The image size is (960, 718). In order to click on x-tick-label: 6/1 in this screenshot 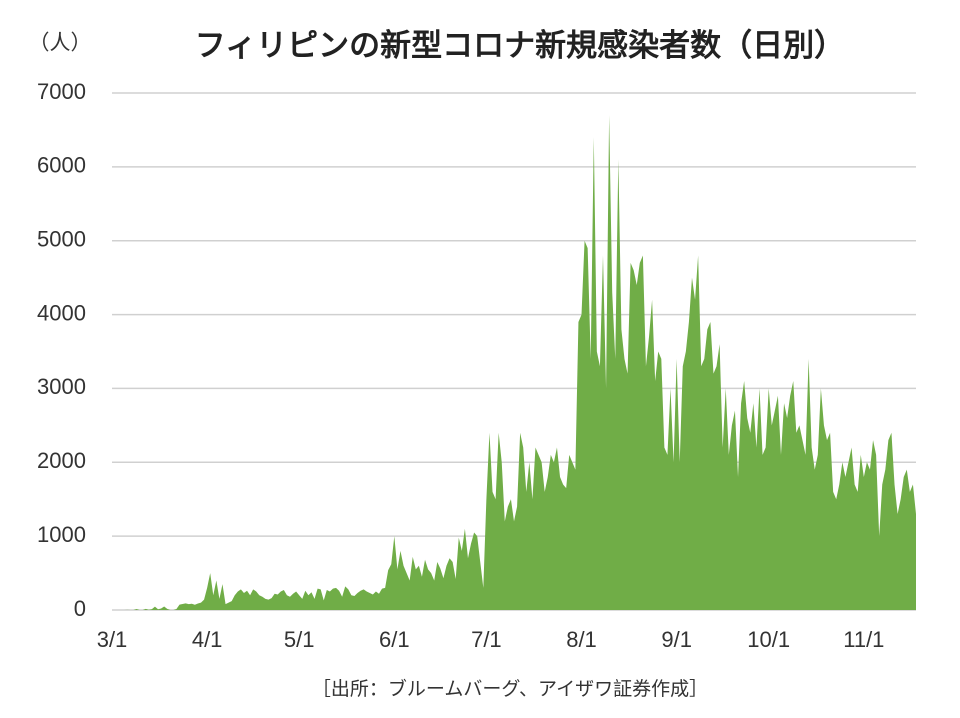, I will do `click(394, 639)`.